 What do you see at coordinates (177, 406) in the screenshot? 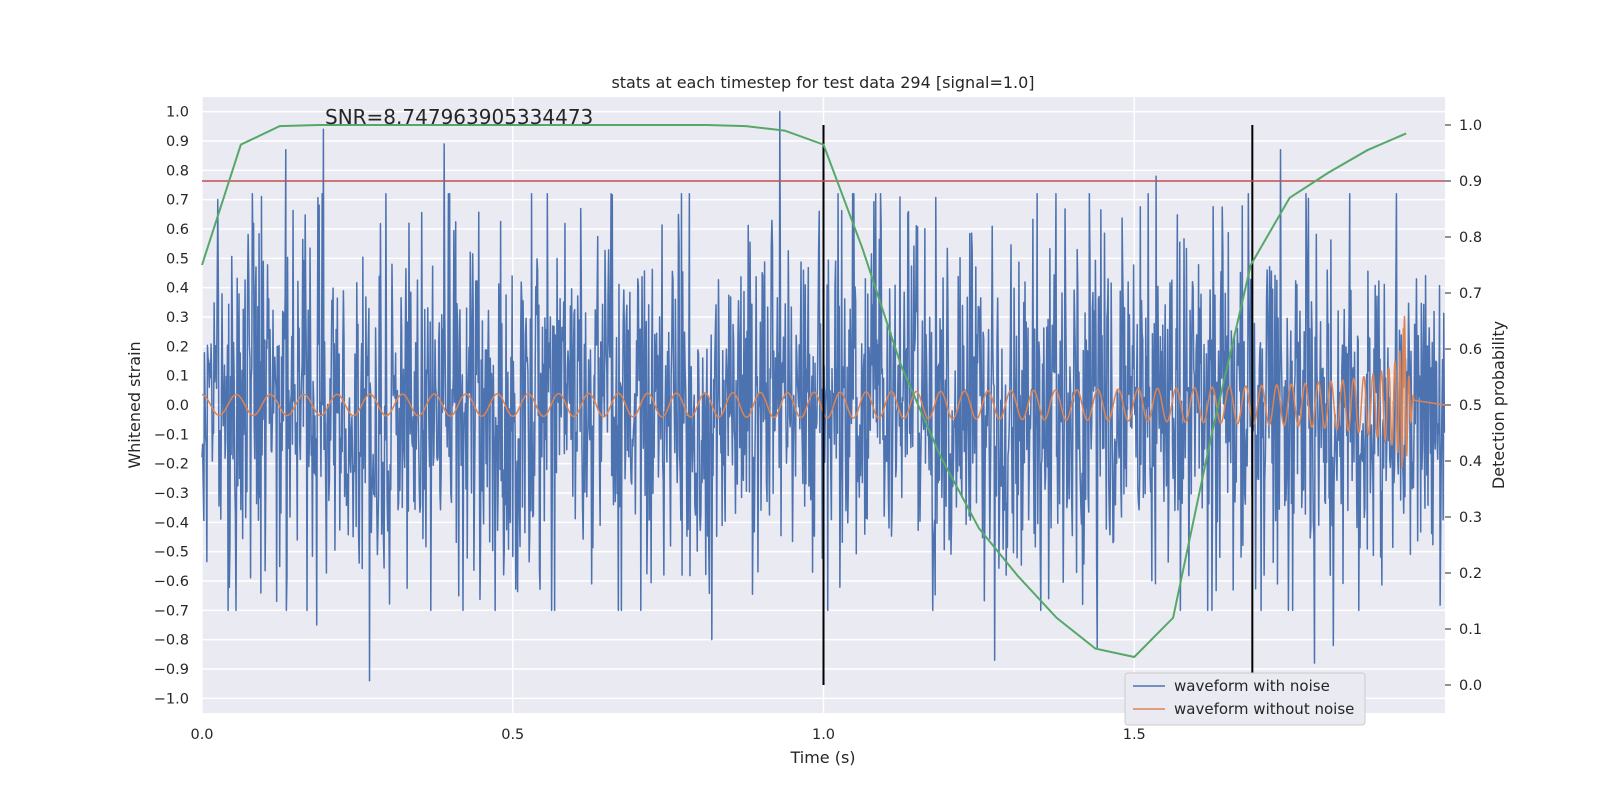
I see `y-tick-label-left: 0.0` at bounding box center [177, 406].